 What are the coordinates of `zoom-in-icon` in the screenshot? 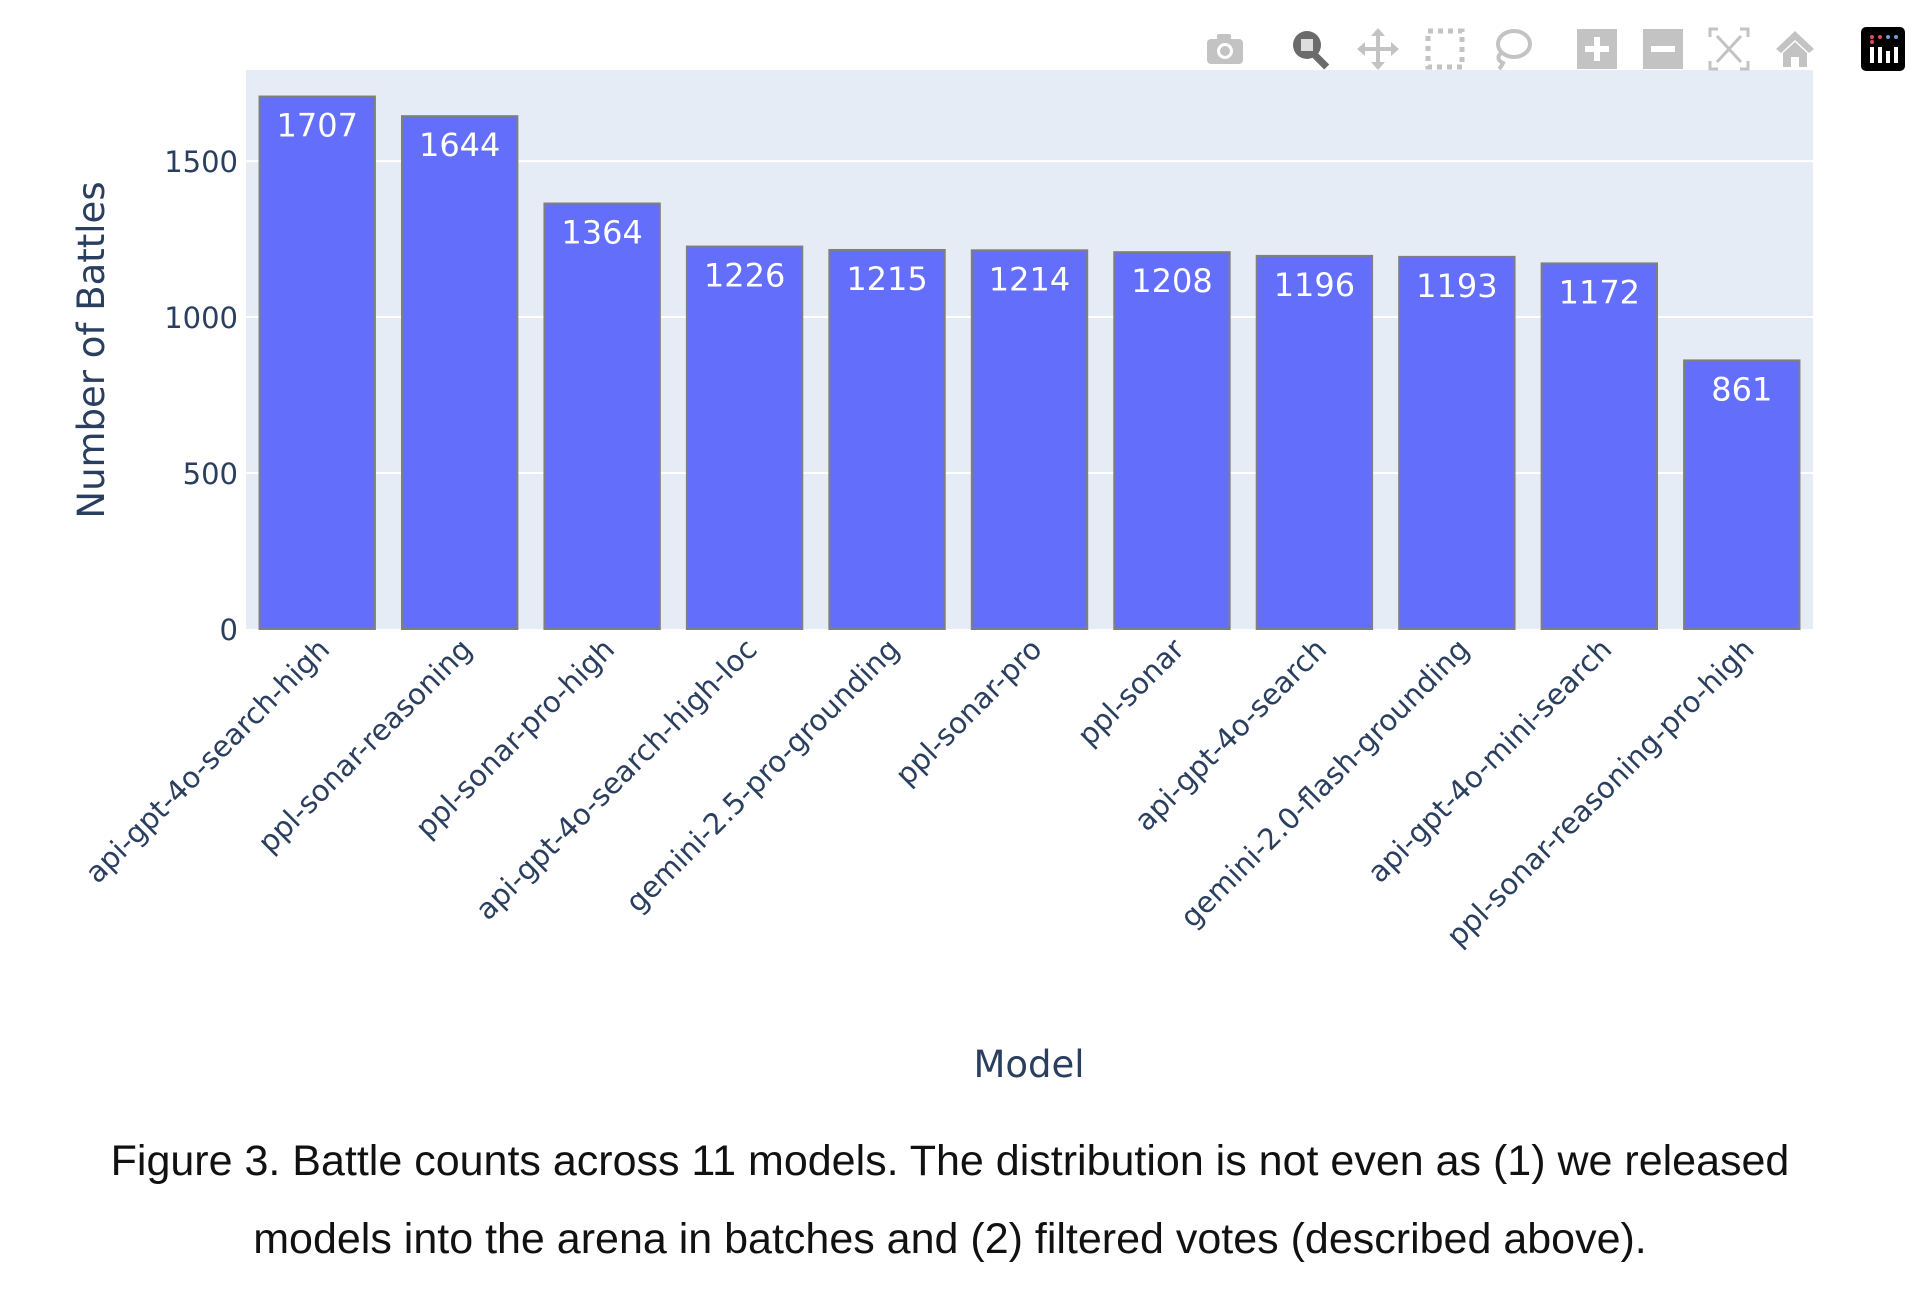 It's located at (1597, 49).